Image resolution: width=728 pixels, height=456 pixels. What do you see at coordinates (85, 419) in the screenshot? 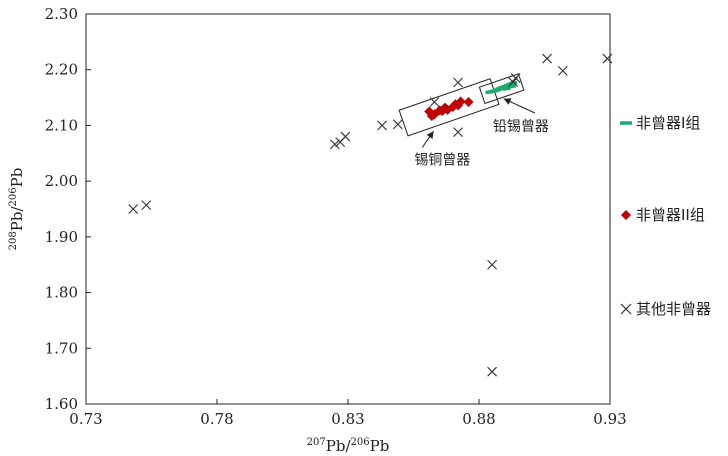
I see `x-tick-label: 0.73` at bounding box center [85, 419].